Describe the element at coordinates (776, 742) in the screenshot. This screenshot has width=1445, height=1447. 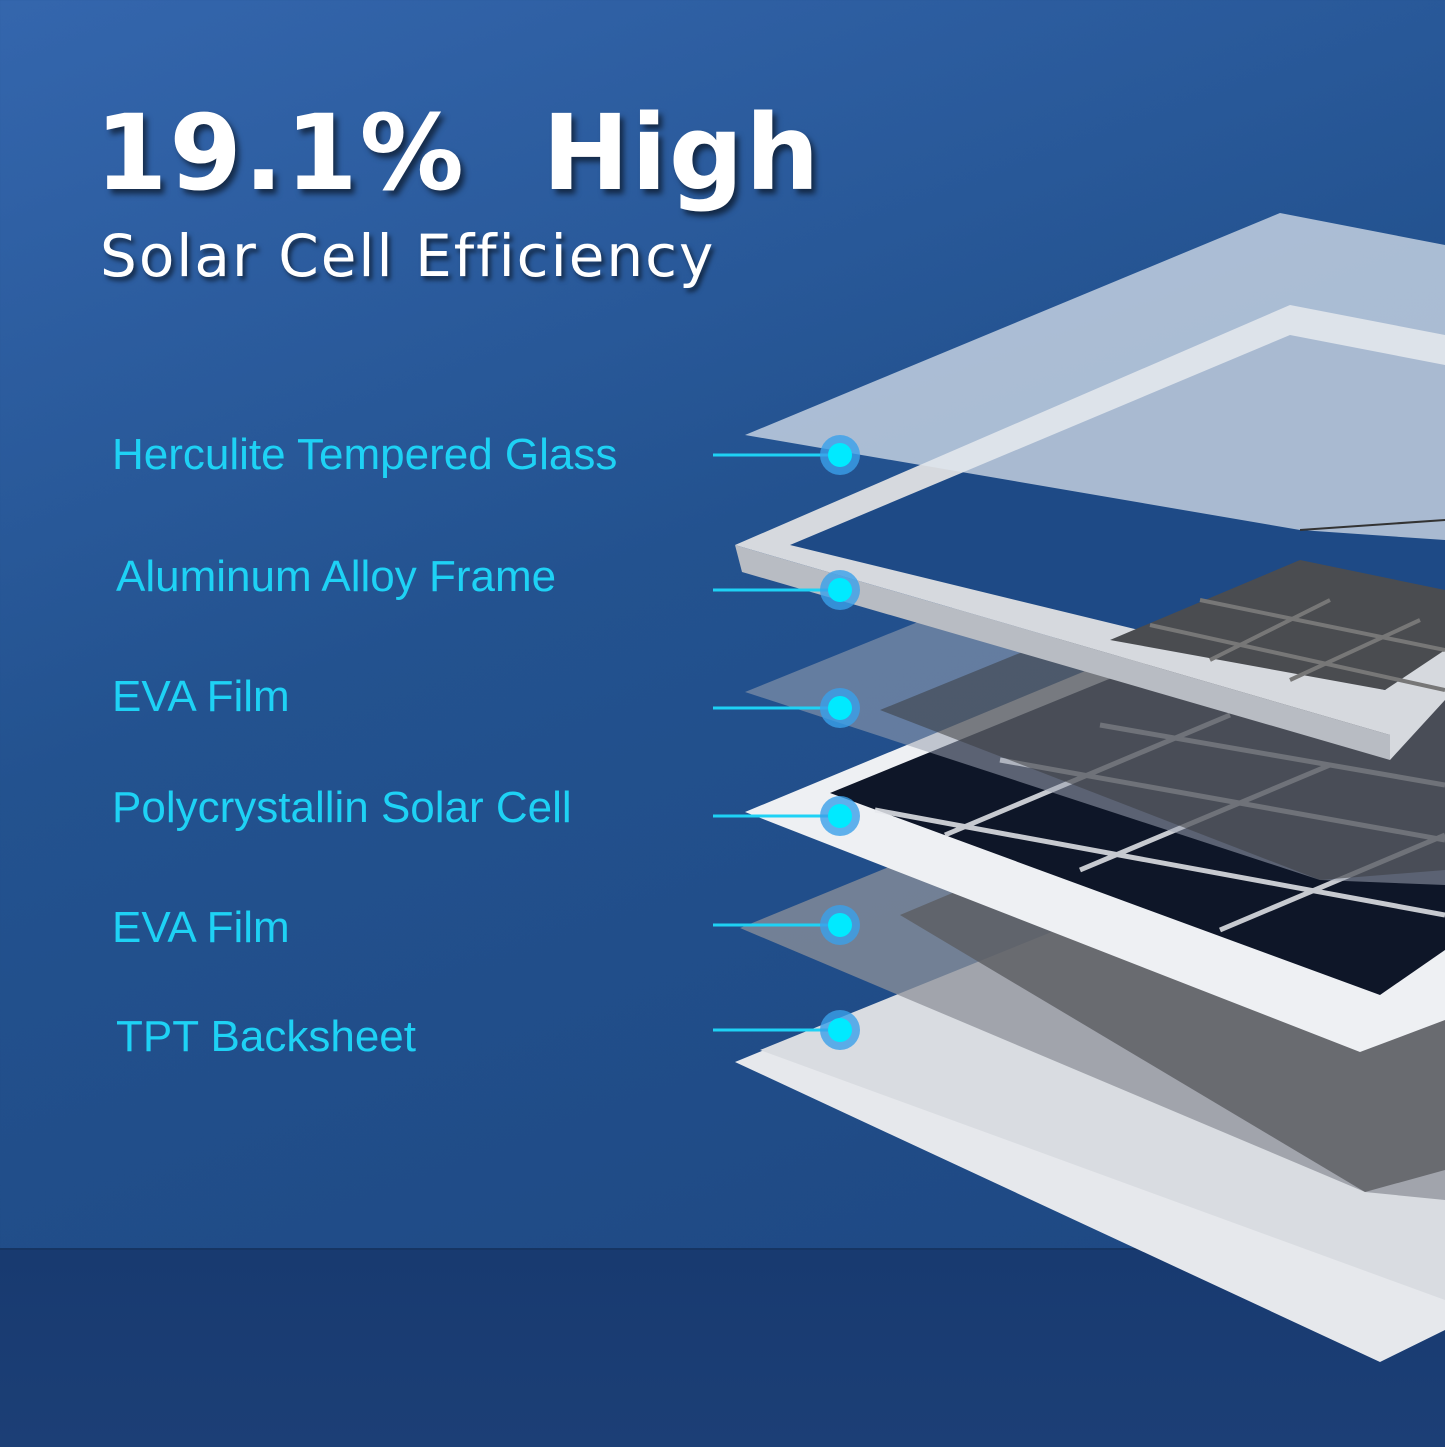
I see `leader-lines` at that location.